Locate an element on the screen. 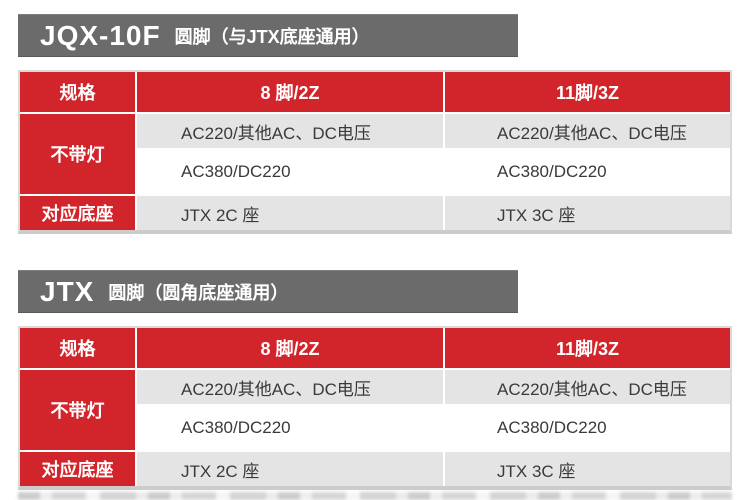 Image resolution: width=750 pixels, height=500 pixels. model-title: JTX is located at coordinates (67, 291).